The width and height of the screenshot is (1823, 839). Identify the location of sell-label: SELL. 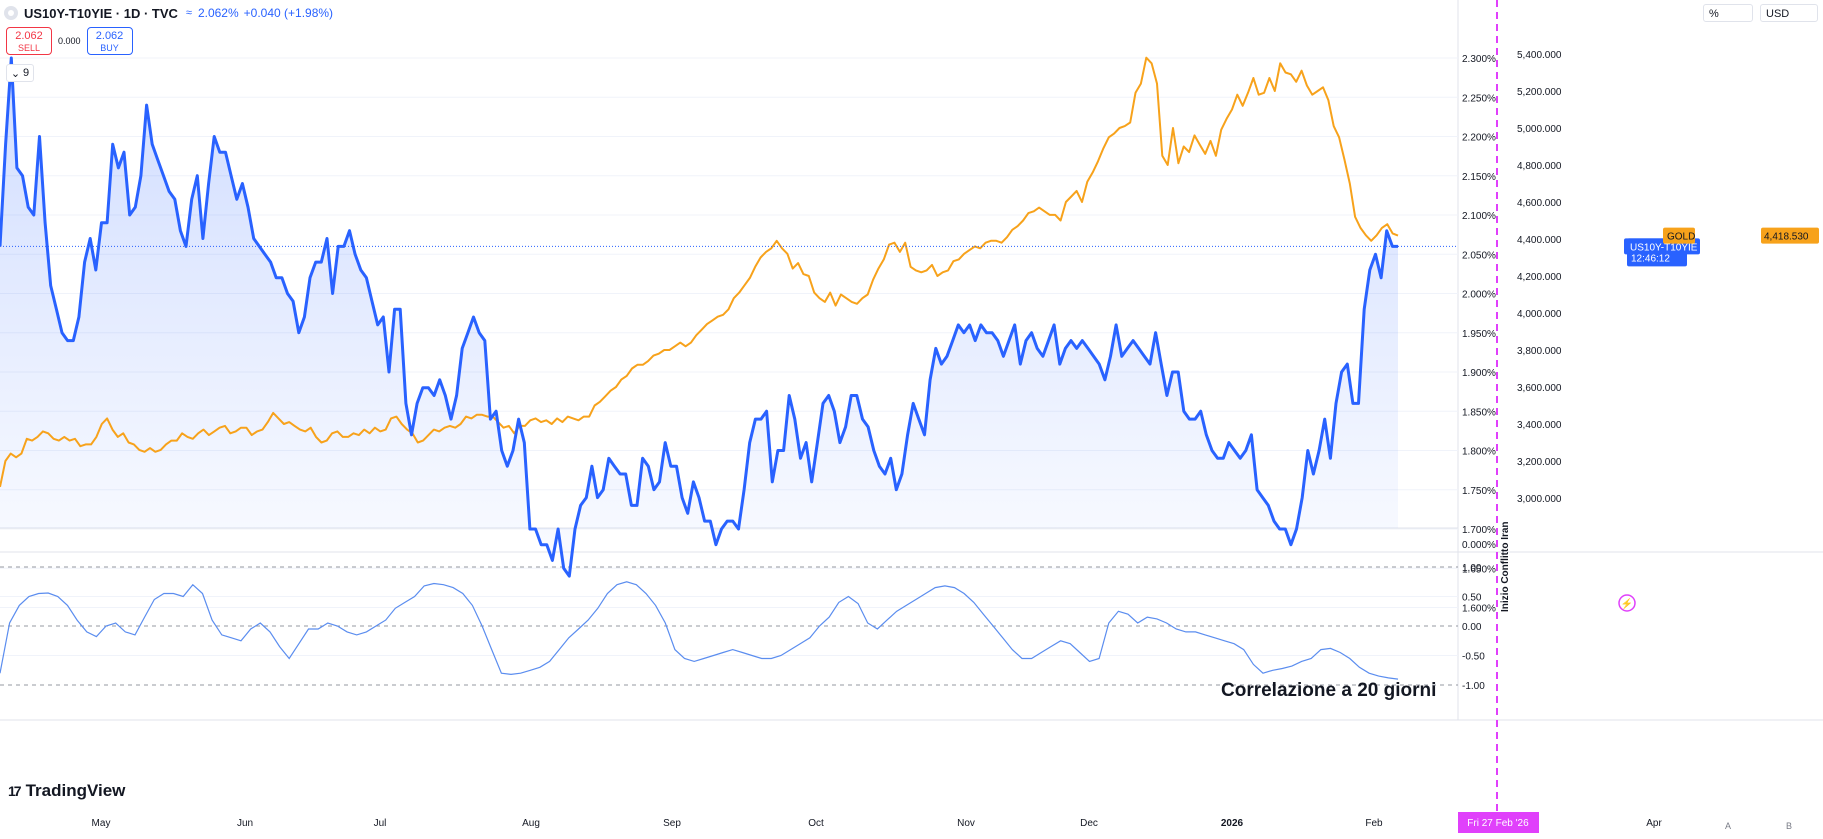
(29, 48).